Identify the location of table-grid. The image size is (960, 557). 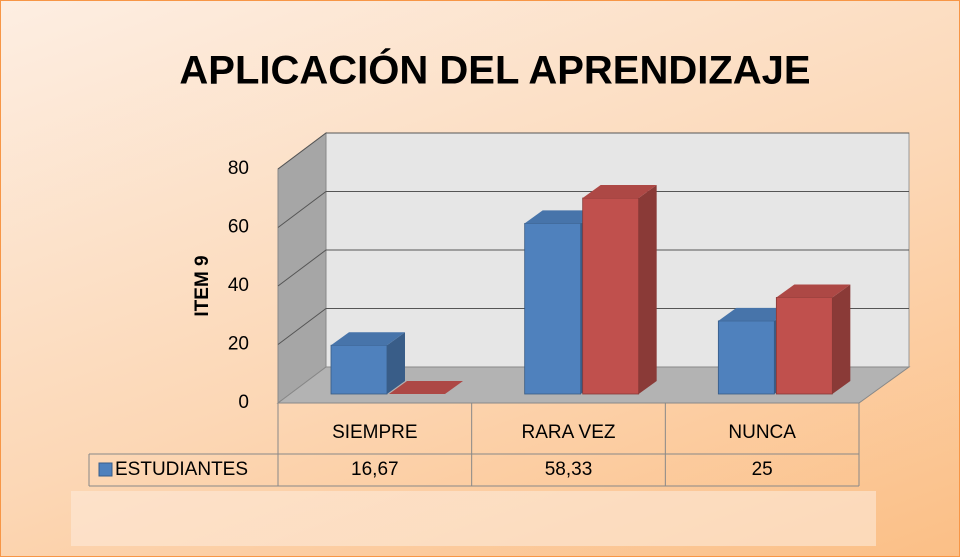
(474, 445).